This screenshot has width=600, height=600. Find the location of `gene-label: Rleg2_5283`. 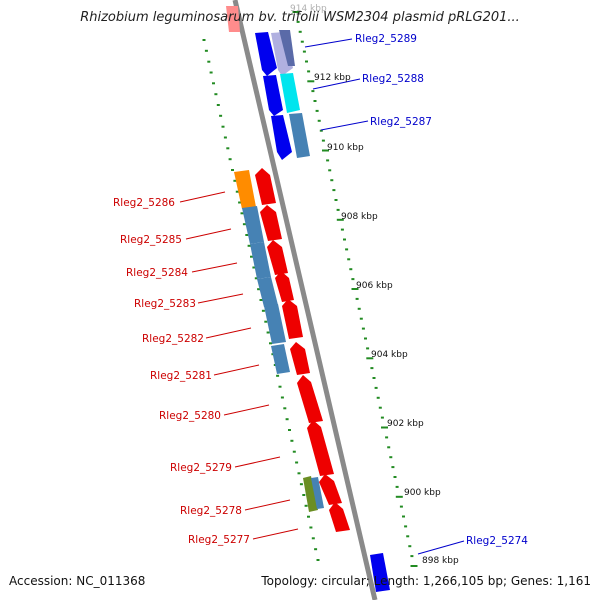

gene-label: Rleg2_5283 is located at coordinates (165, 304).